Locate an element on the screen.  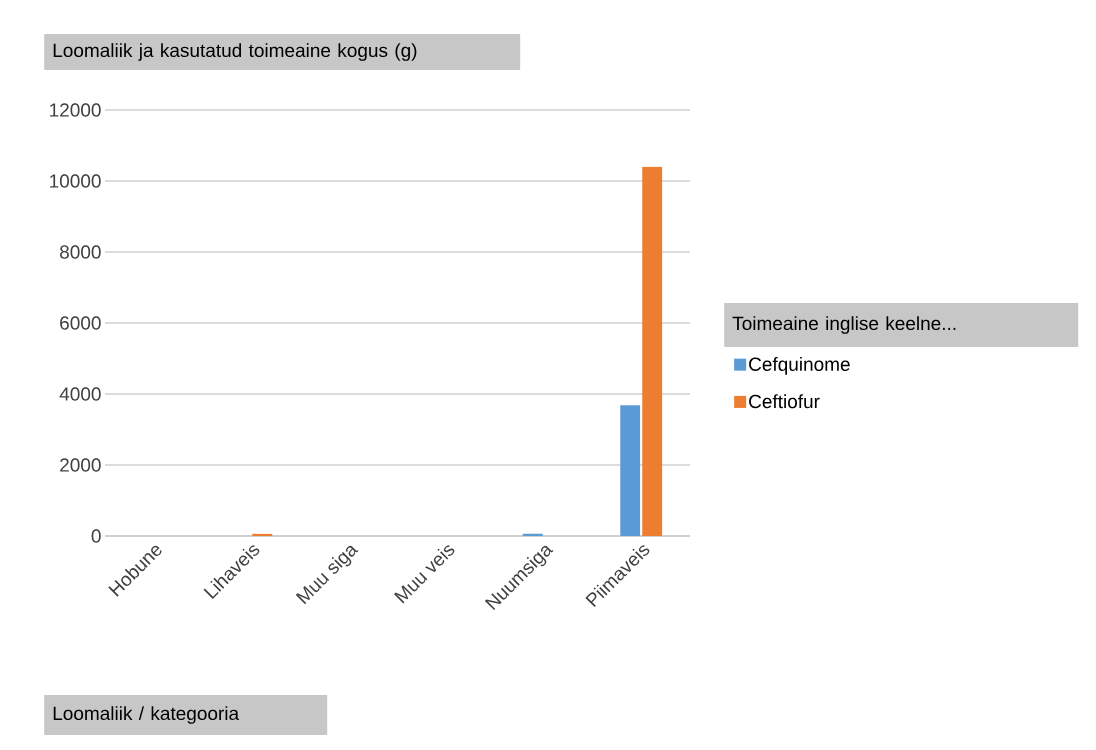
y-tick-label: 0 is located at coordinates (96, 536).